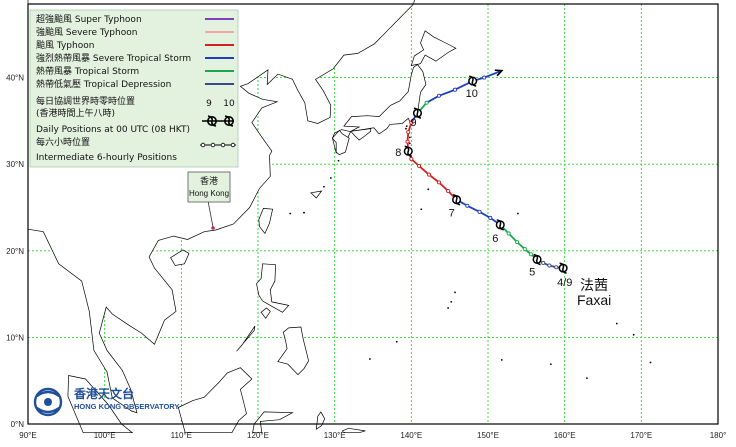 This screenshot has height=447, width=736. I want to click on daily-positions: 4/9 5 6 7 8 9 10, so click(483, 182).